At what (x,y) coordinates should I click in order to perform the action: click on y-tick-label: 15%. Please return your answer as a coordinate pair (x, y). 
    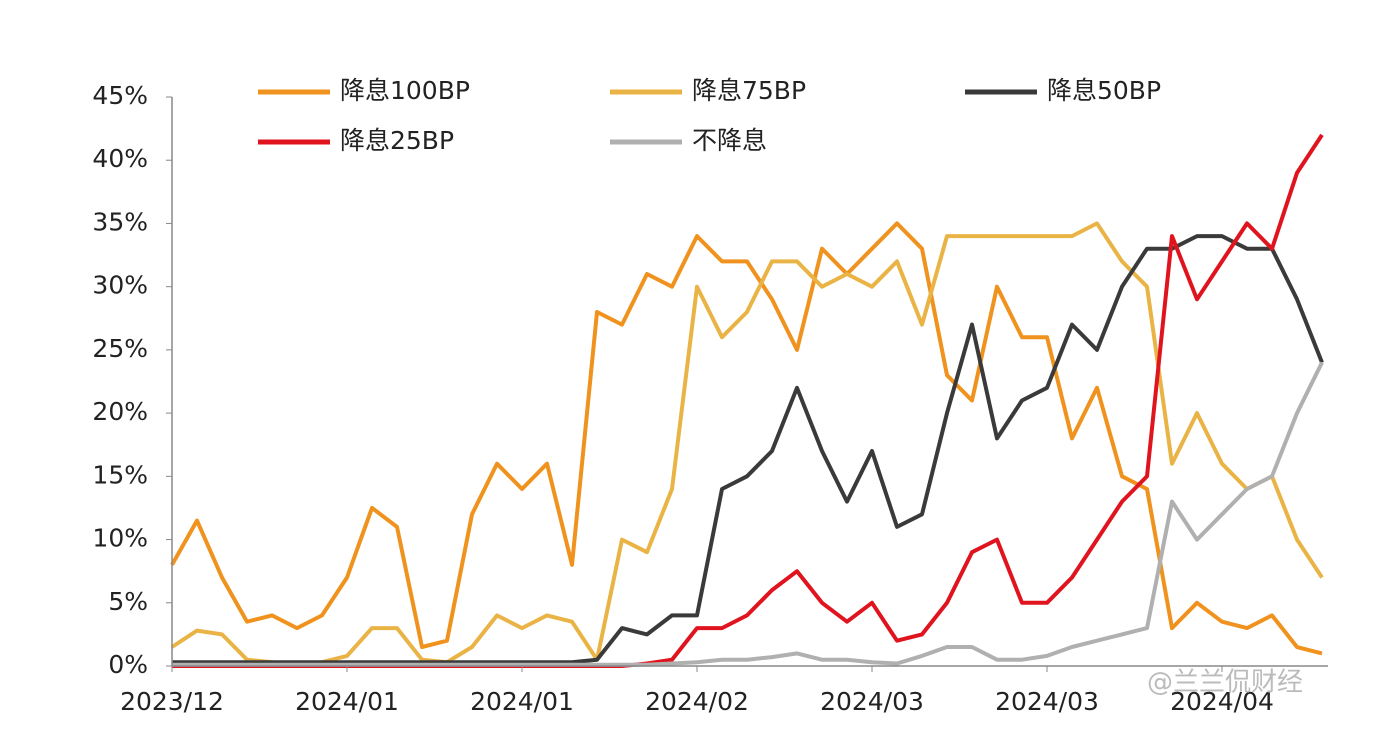
    Looking at the image, I should click on (120, 474).